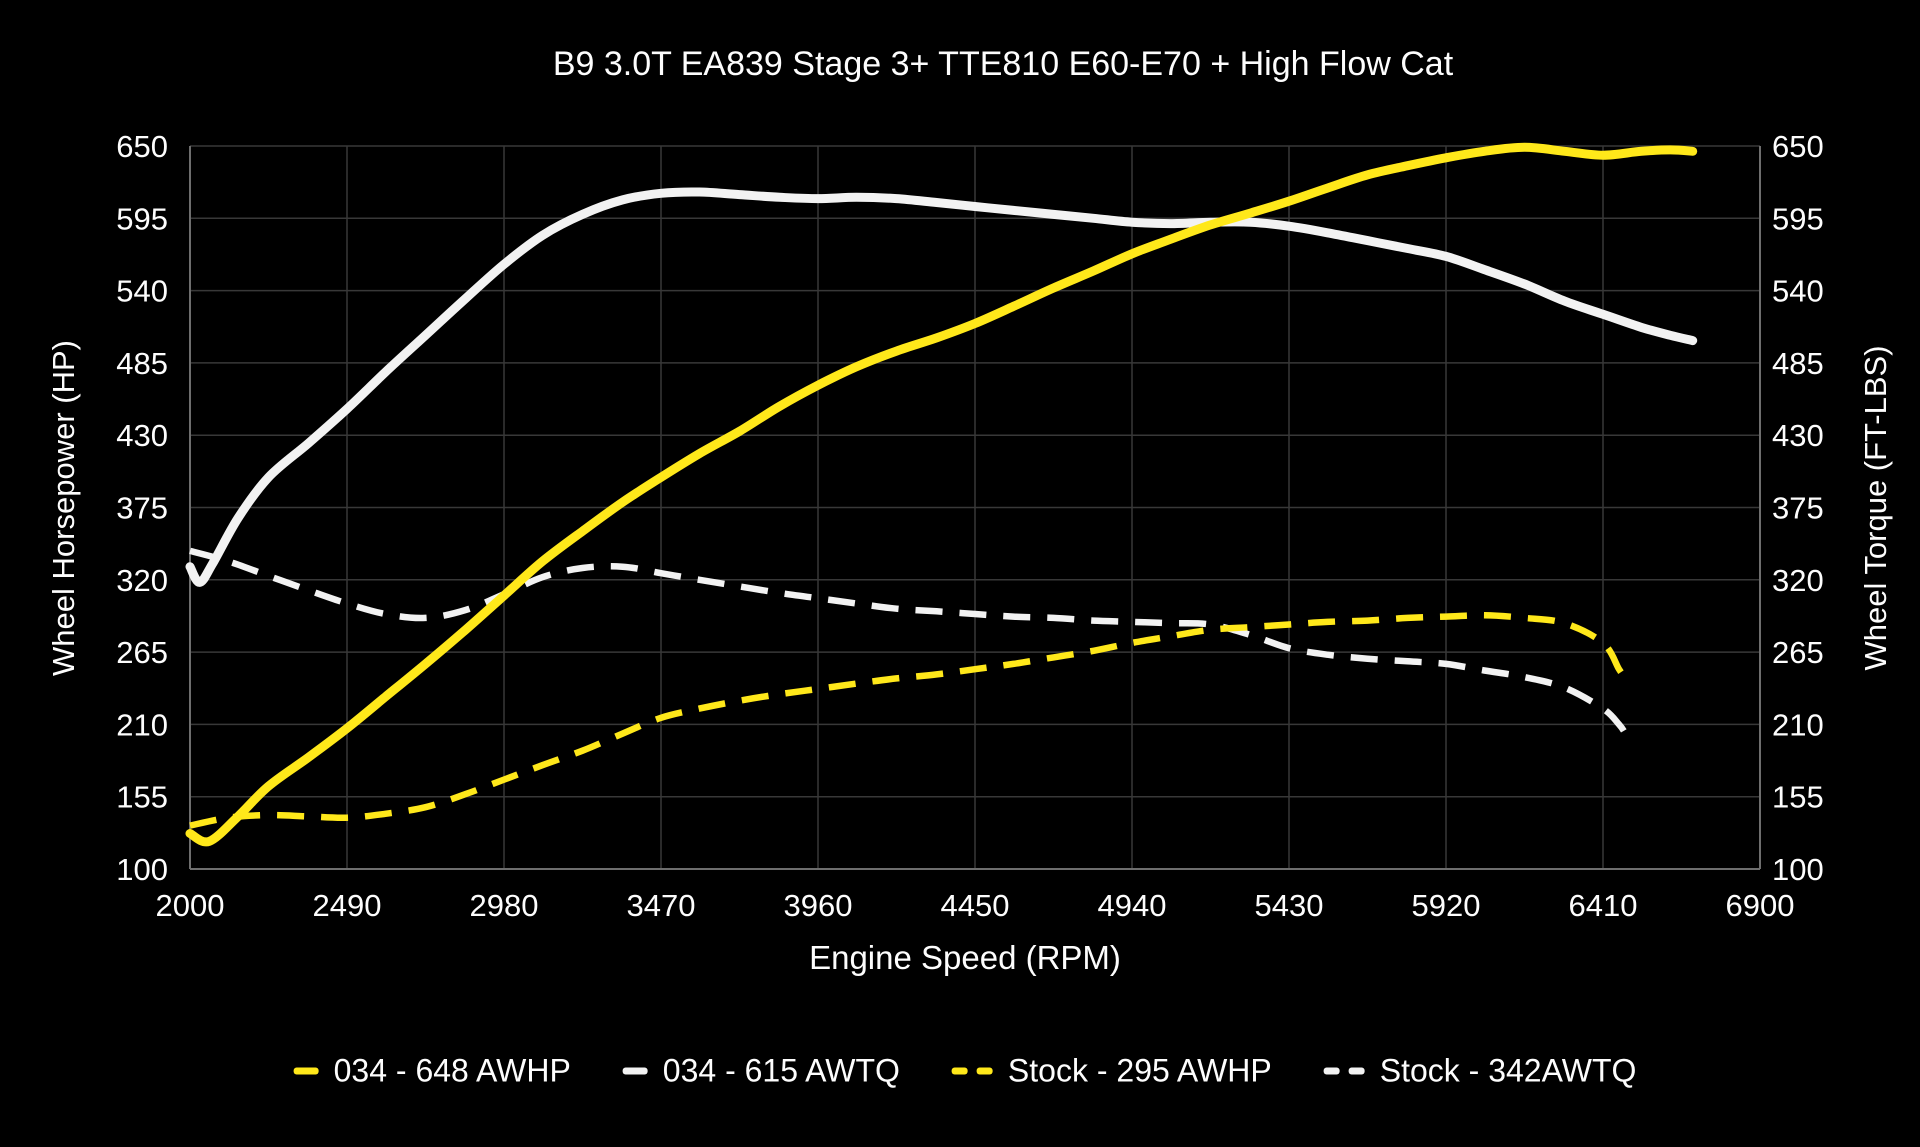 Image resolution: width=1920 pixels, height=1147 pixels. What do you see at coordinates (142, 435) in the screenshot?
I see `y-tick-label-left: 430` at bounding box center [142, 435].